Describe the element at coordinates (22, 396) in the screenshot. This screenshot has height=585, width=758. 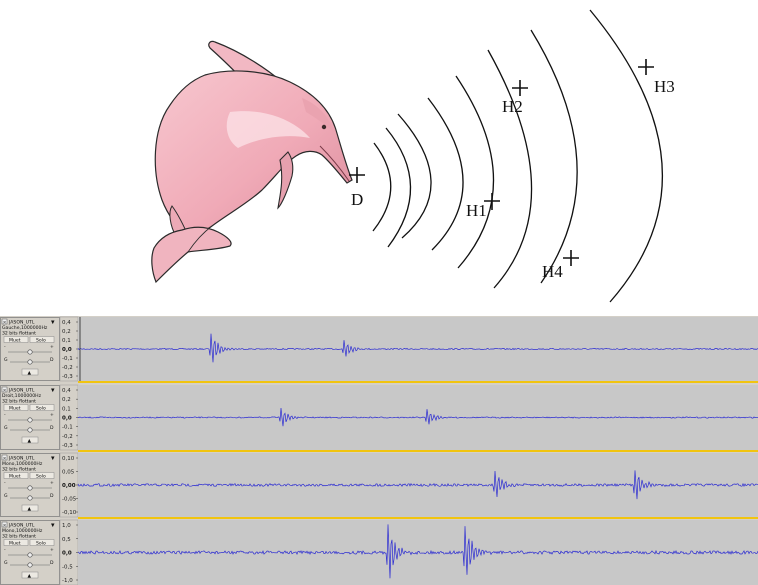
I see `track-rate-label: Droit,1000000Hz` at that location.